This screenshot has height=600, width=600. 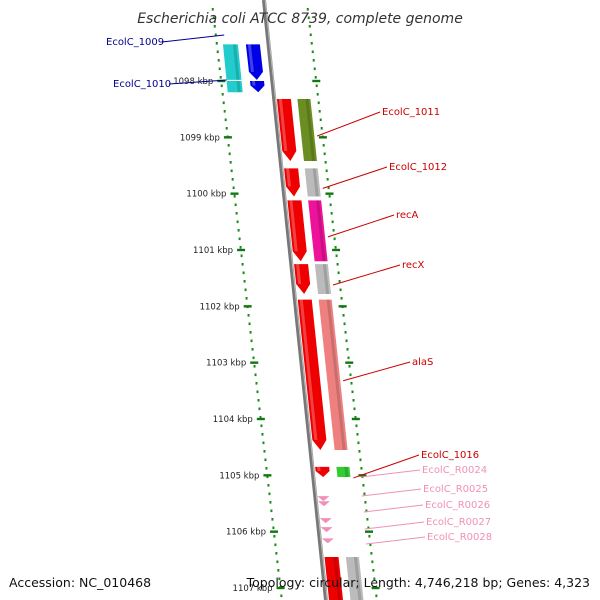 What do you see at coordinates (411, 112) in the screenshot?
I see `gene-label-EcolC_1011: EcolC_1011` at bounding box center [411, 112].